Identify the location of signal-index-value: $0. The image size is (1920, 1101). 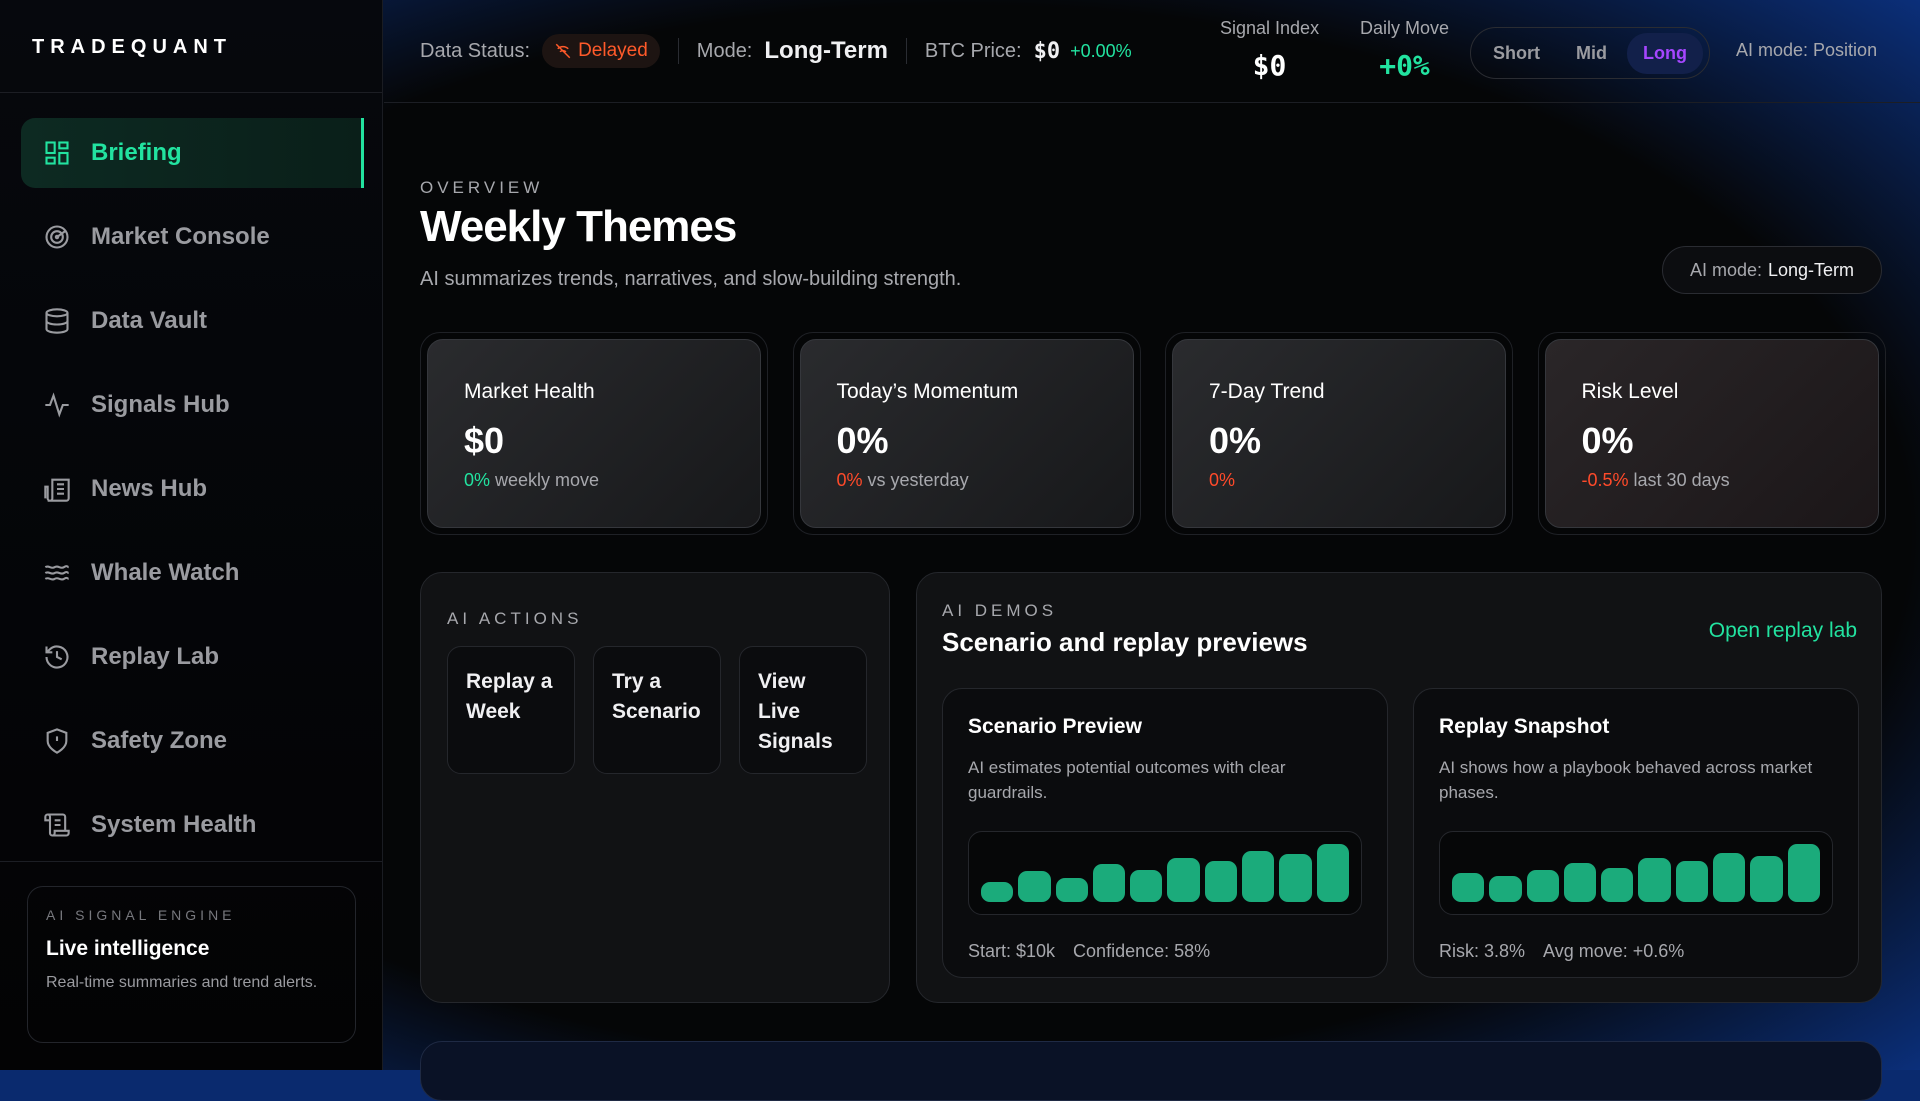
(1269, 65).